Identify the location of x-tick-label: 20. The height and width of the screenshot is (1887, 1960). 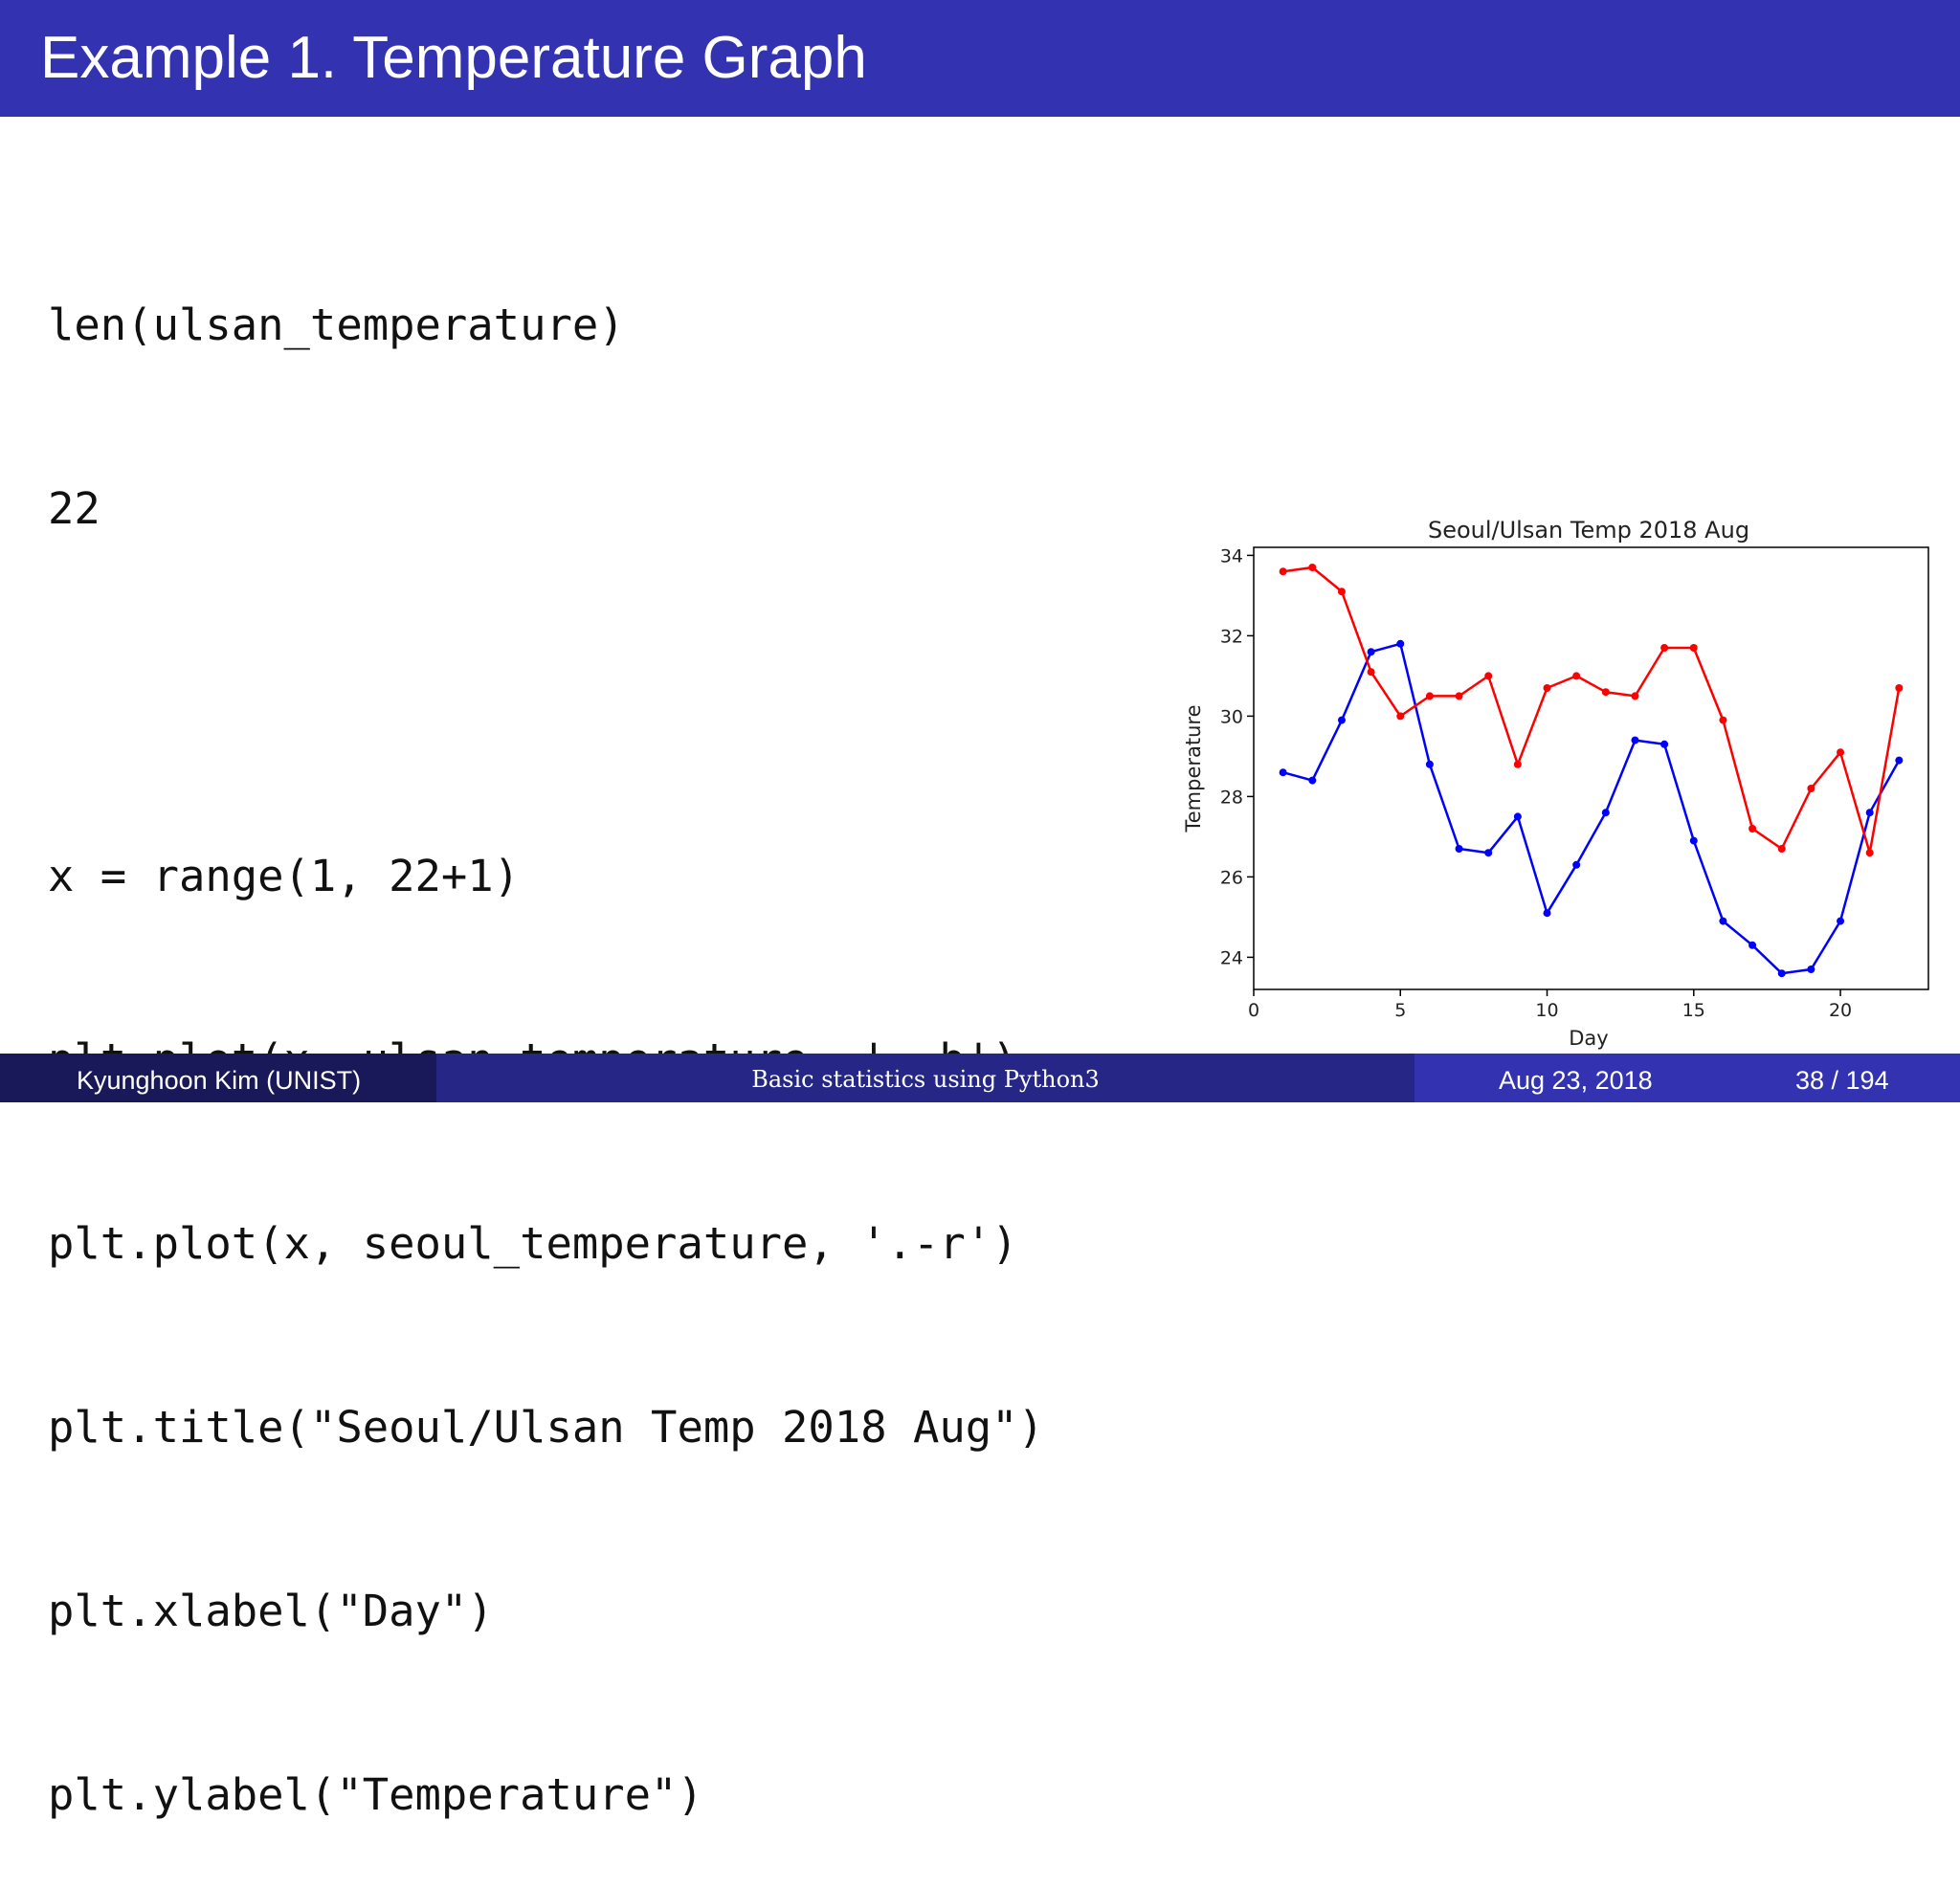
(1841, 1010).